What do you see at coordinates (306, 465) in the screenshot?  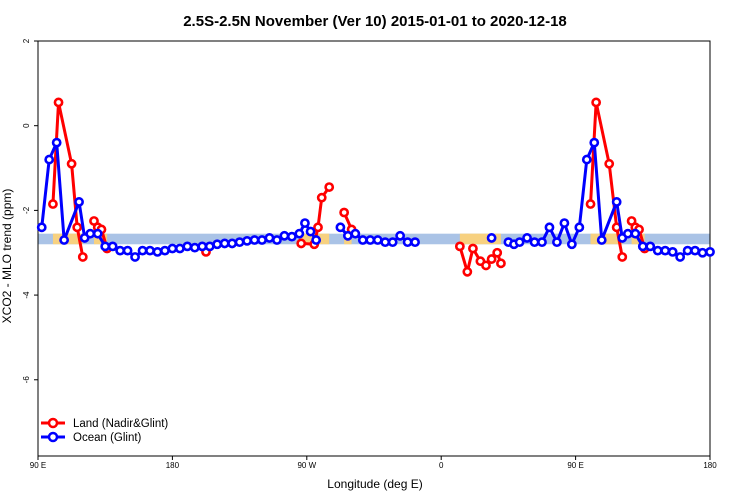 I see `x-tick-label: 90 W` at bounding box center [306, 465].